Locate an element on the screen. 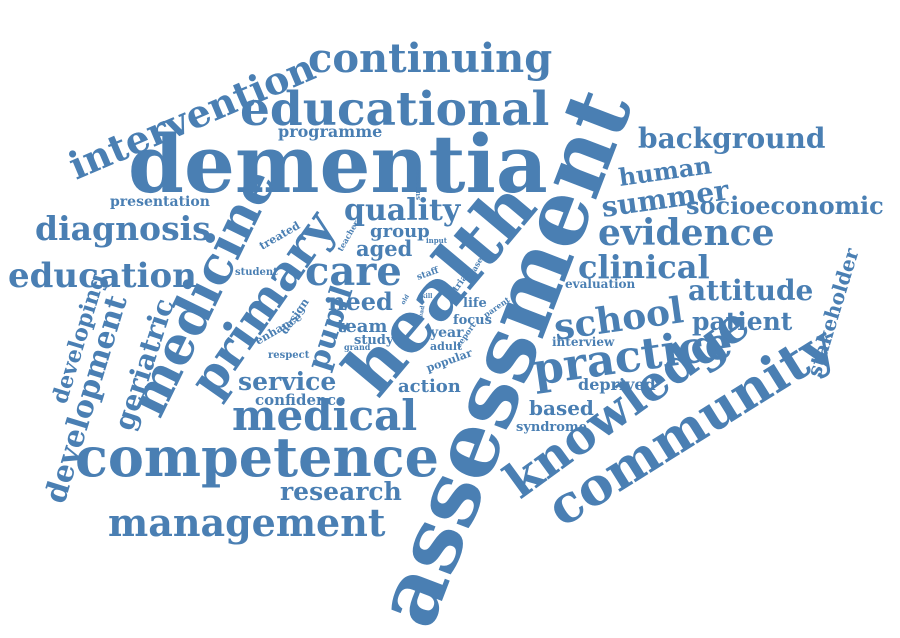 This screenshot has height=638, width=900. word-educational: educational is located at coordinates (394, 109).